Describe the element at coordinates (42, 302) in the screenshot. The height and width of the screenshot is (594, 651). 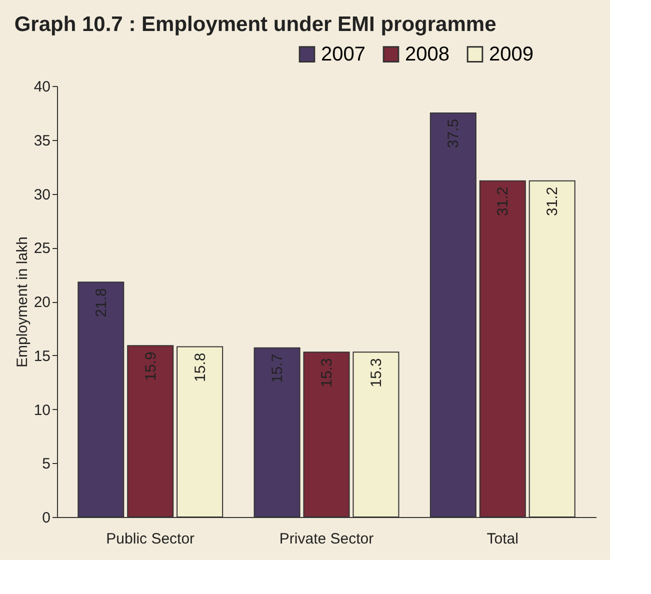
I see `y-tick-label: 20` at that location.